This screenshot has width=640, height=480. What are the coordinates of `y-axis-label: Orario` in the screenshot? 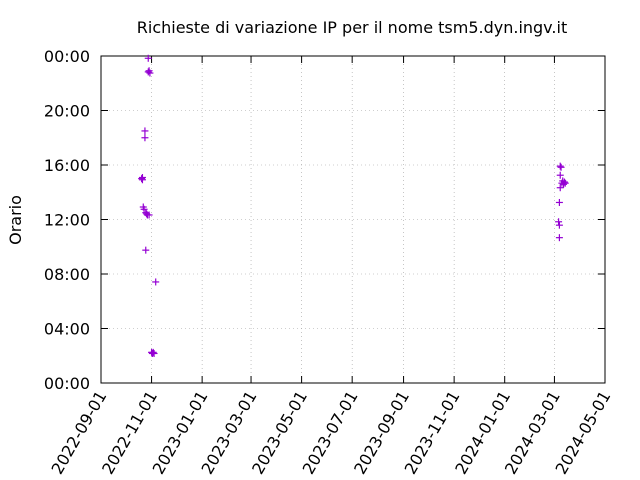 It's located at (15, 220).